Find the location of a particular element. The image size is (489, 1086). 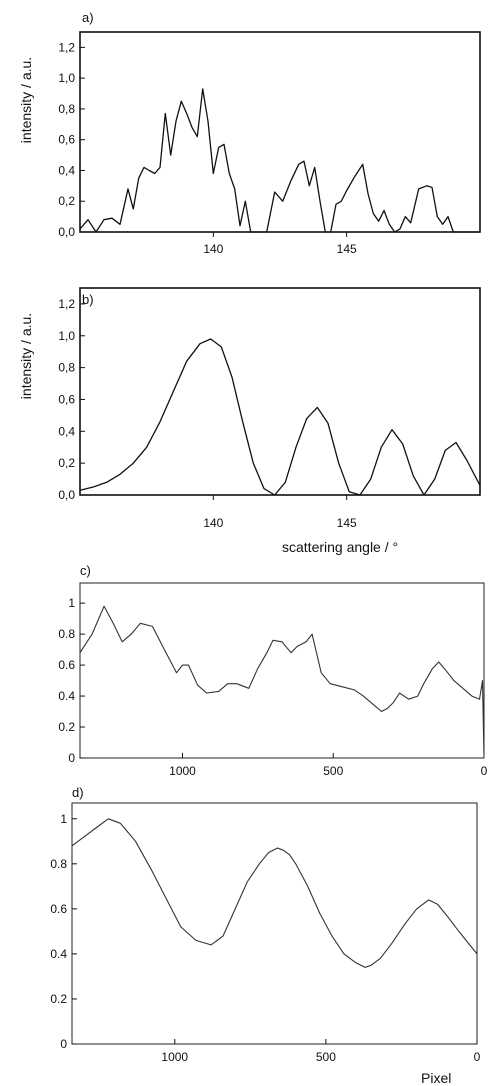

panel-label: a) is located at coordinates (88, 17).